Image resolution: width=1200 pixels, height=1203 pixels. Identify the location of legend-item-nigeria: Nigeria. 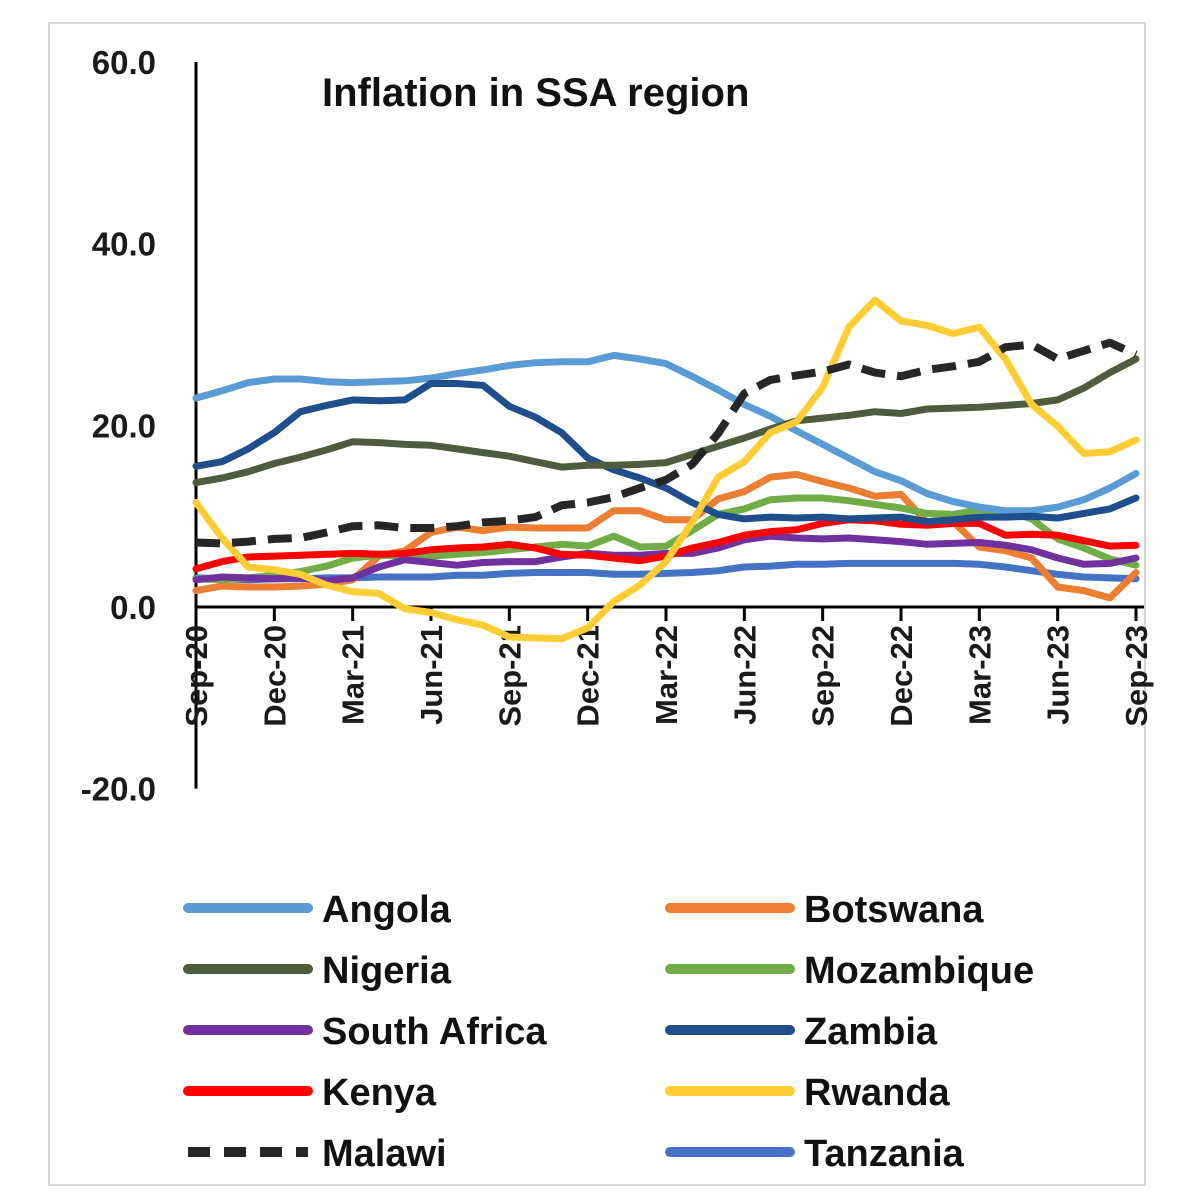
(317, 971).